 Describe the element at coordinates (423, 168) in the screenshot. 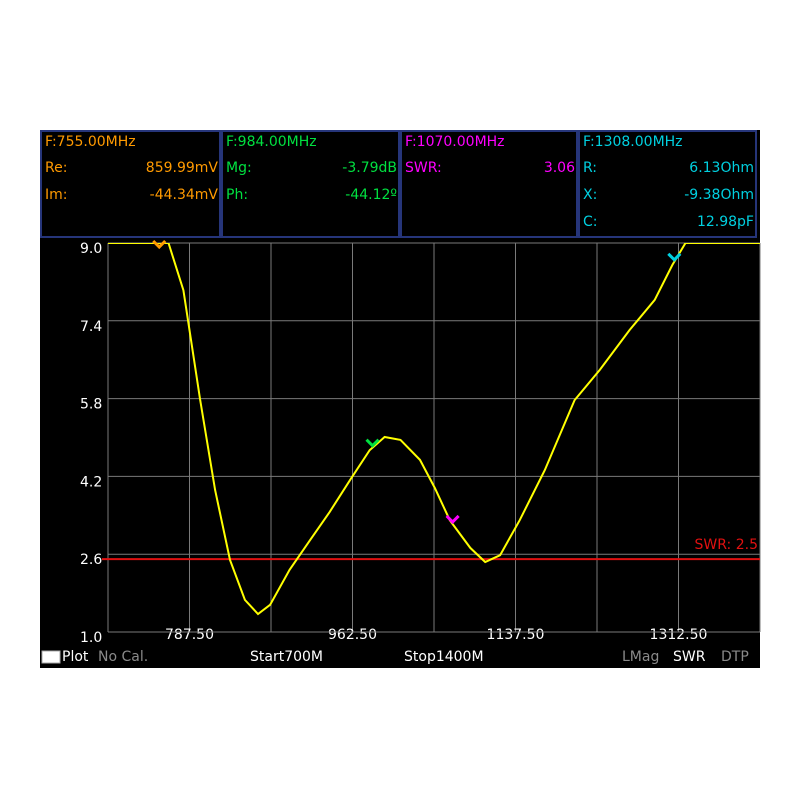

I see `marker-param-label: SWR:` at that location.